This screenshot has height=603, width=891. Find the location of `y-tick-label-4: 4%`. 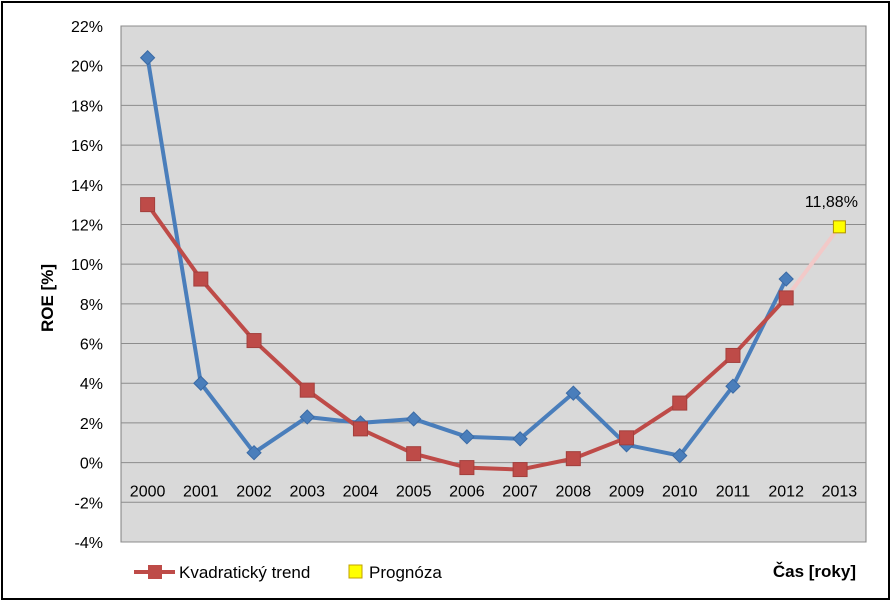

y-tick-label-4: 4% is located at coordinates (91, 384).